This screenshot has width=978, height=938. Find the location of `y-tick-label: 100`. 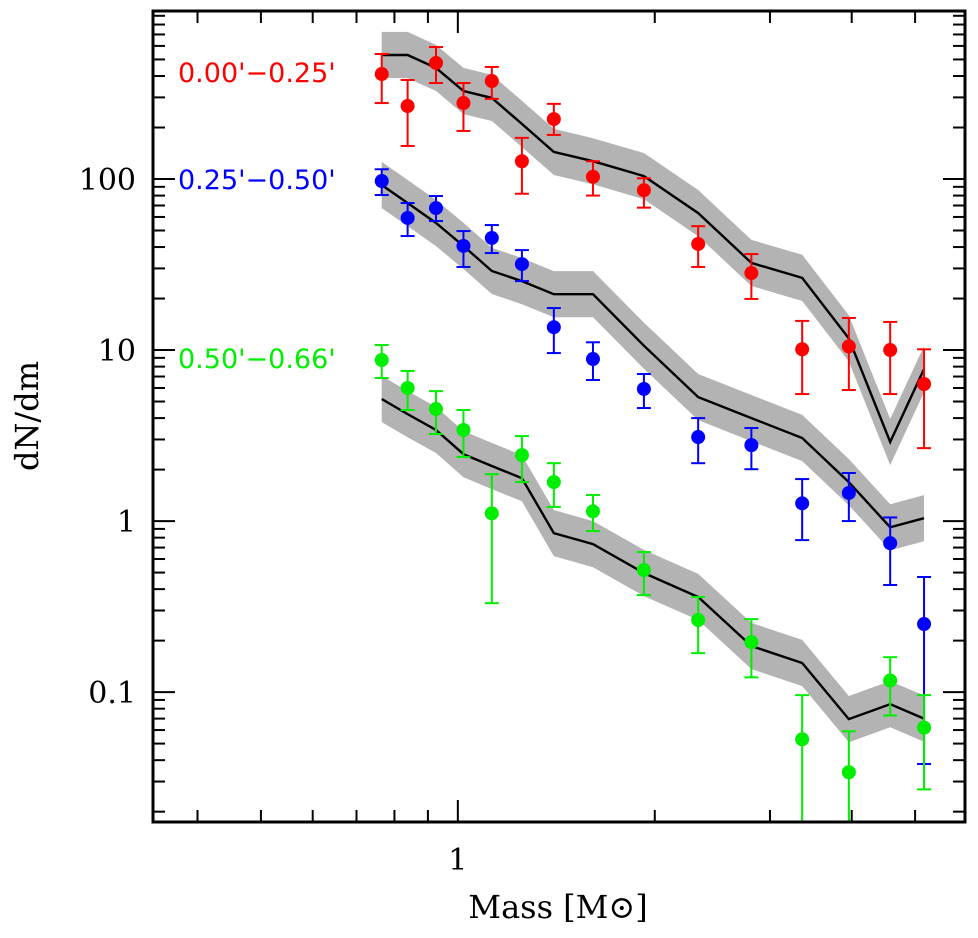

y-tick-label: 100 is located at coordinates (107, 180).